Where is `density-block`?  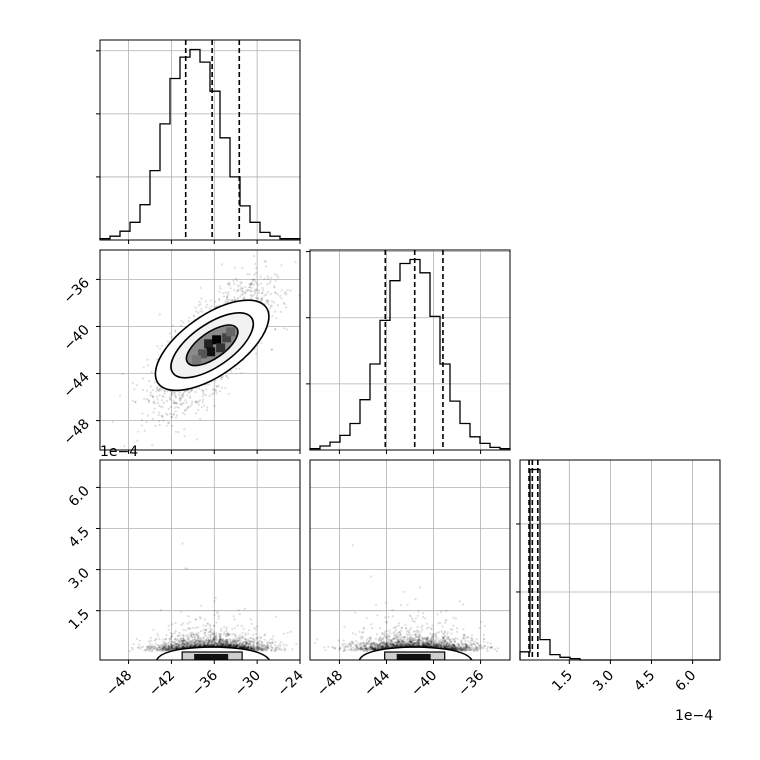
density-block is located at coordinates (209, 344).